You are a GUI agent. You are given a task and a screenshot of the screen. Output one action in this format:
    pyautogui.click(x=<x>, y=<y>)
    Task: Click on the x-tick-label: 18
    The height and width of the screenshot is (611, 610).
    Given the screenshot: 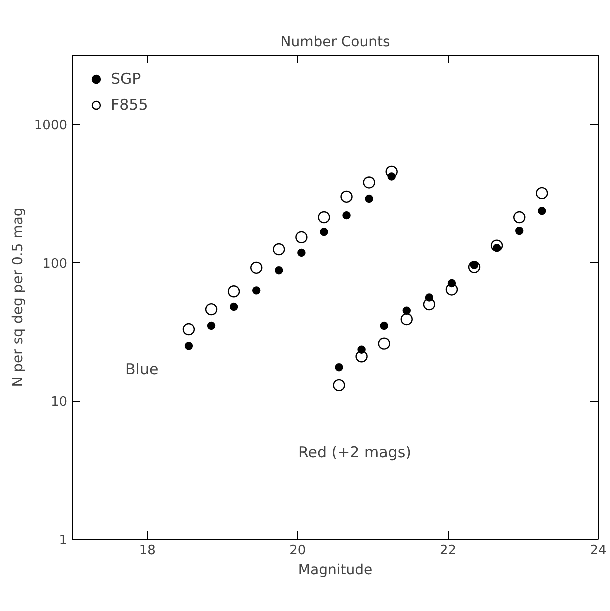 What is the action you would take?
    pyautogui.click(x=147, y=551)
    